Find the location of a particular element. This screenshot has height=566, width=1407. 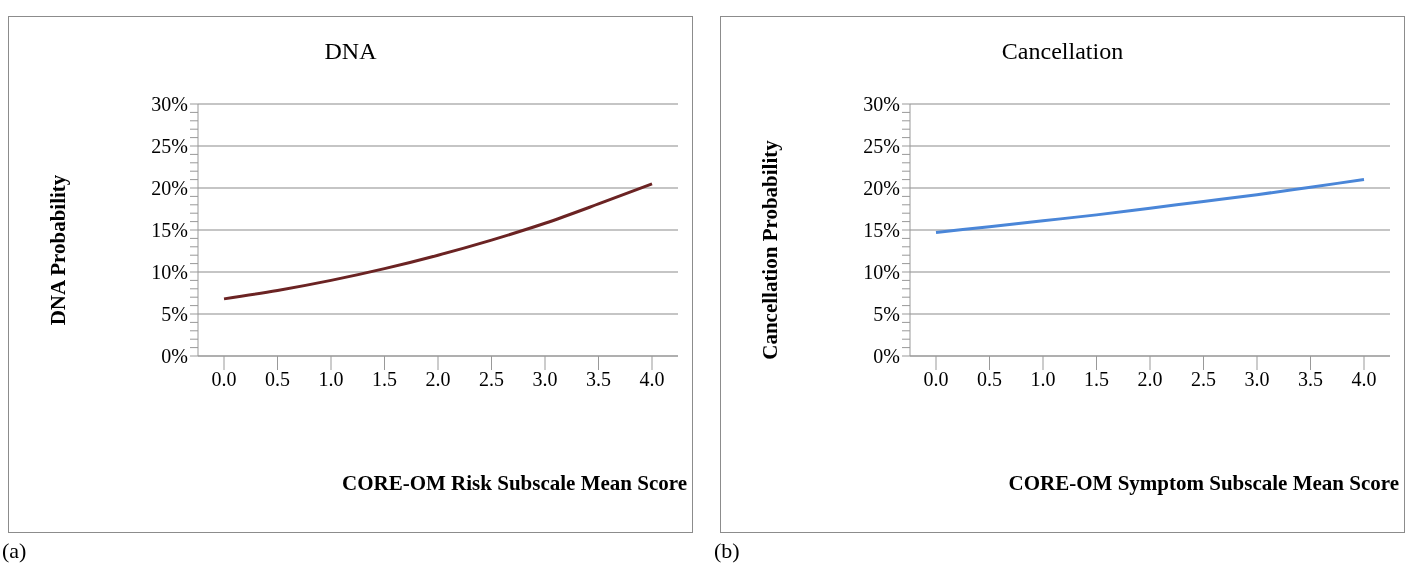

chart-title: DNA is located at coordinates (350, 51).